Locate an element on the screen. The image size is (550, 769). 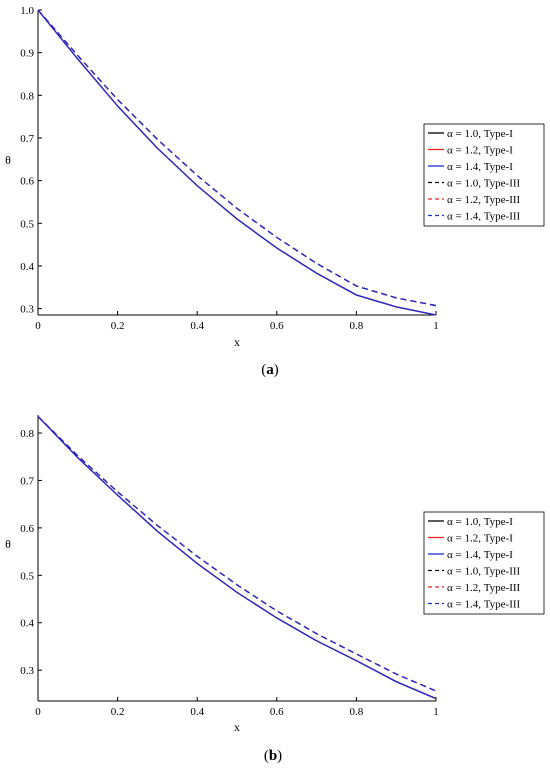
caption-letter: a is located at coordinates (270, 370).